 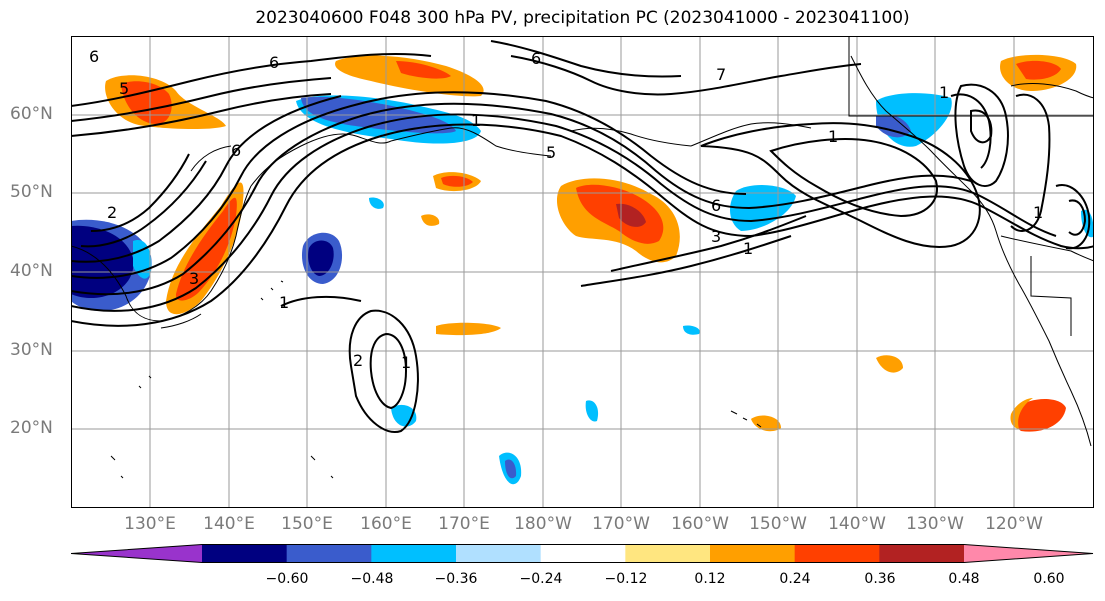 I want to click on precip-pos-kamchatka-core, so click(x=146, y=102).